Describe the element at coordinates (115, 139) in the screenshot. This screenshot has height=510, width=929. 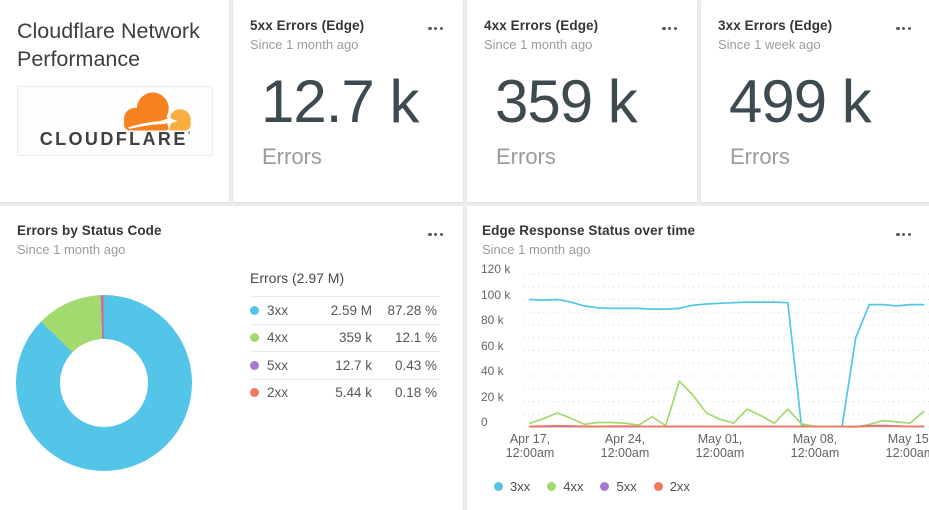
I see `cloudflare-wordmark: CLOUDFLARE’` at that location.